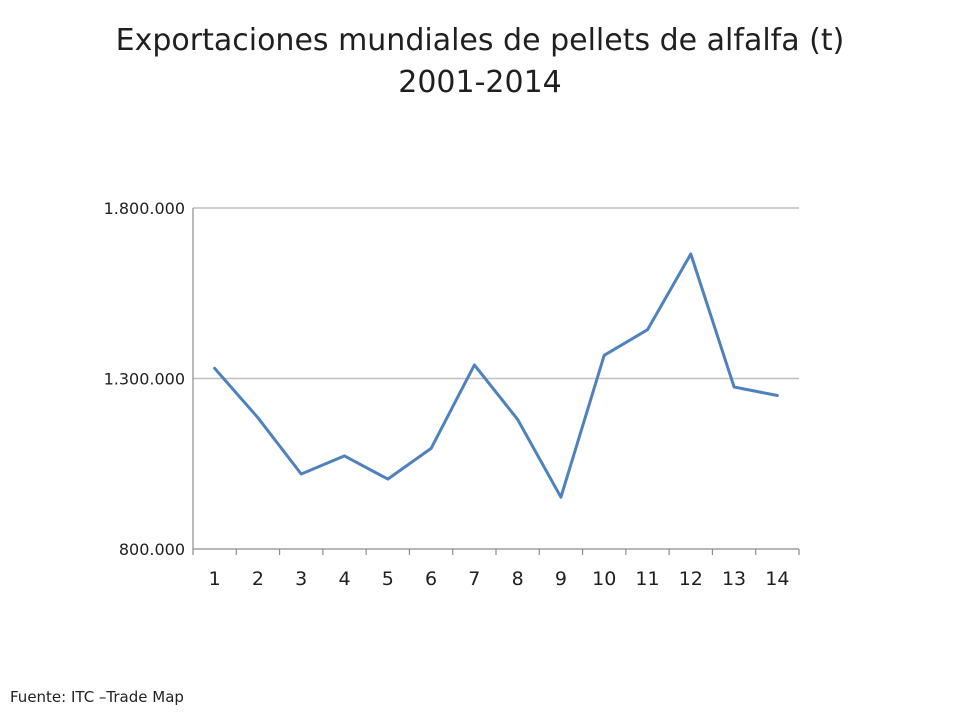 The height and width of the screenshot is (720, 960). Describe the element at coordinates (144, 208) in the screenshot. I see `y-tick-label: 1.800.000` at that location.